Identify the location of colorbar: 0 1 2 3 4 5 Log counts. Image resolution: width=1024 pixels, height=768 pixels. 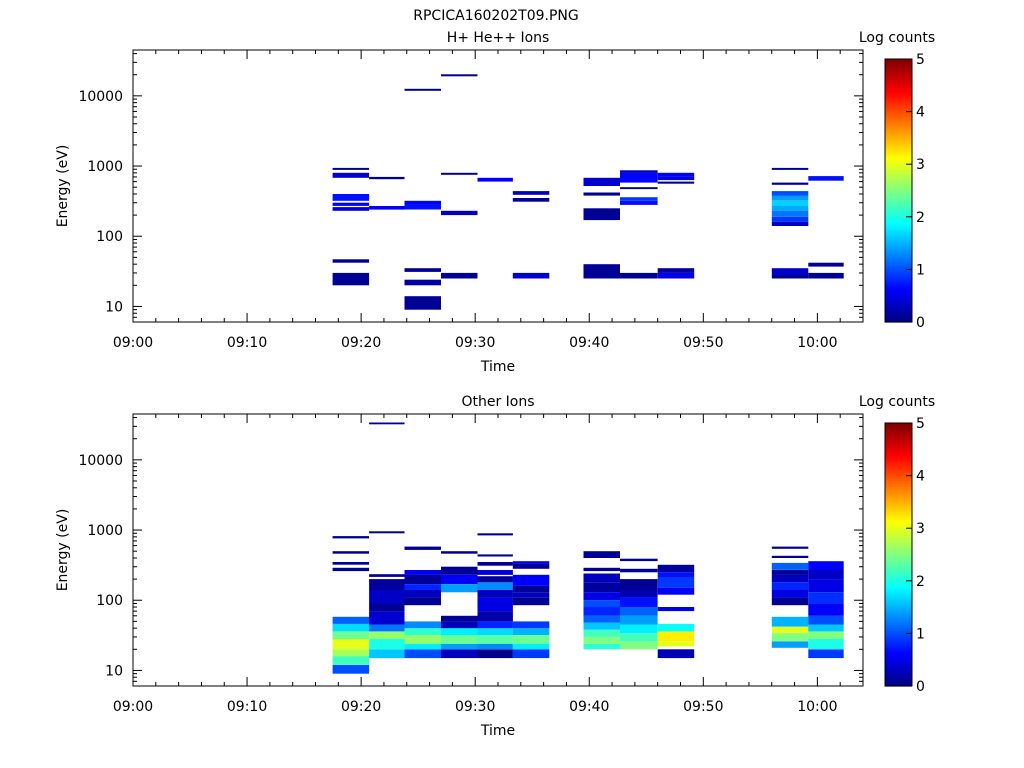
(897, 544).